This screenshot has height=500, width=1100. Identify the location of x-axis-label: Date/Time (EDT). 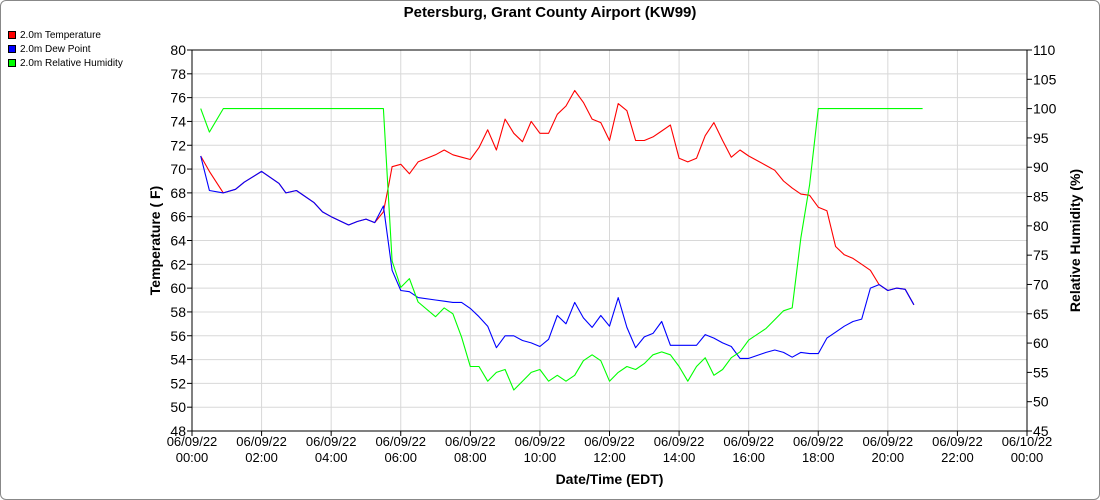
(610, 479).